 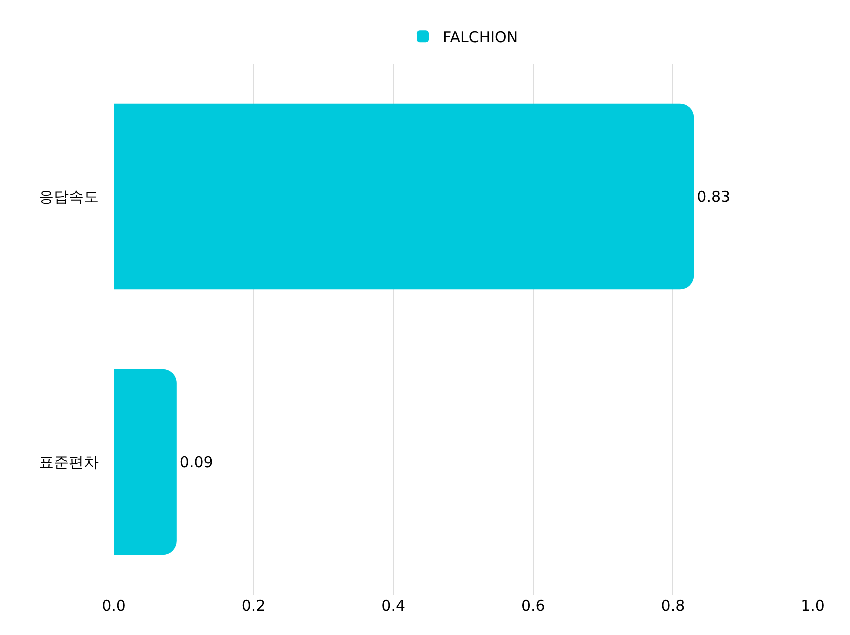 What do you see at coordinates (254, 606) in the screenshot?
I see `x-tick-label: 0.2` at bounding box center [254, 606].